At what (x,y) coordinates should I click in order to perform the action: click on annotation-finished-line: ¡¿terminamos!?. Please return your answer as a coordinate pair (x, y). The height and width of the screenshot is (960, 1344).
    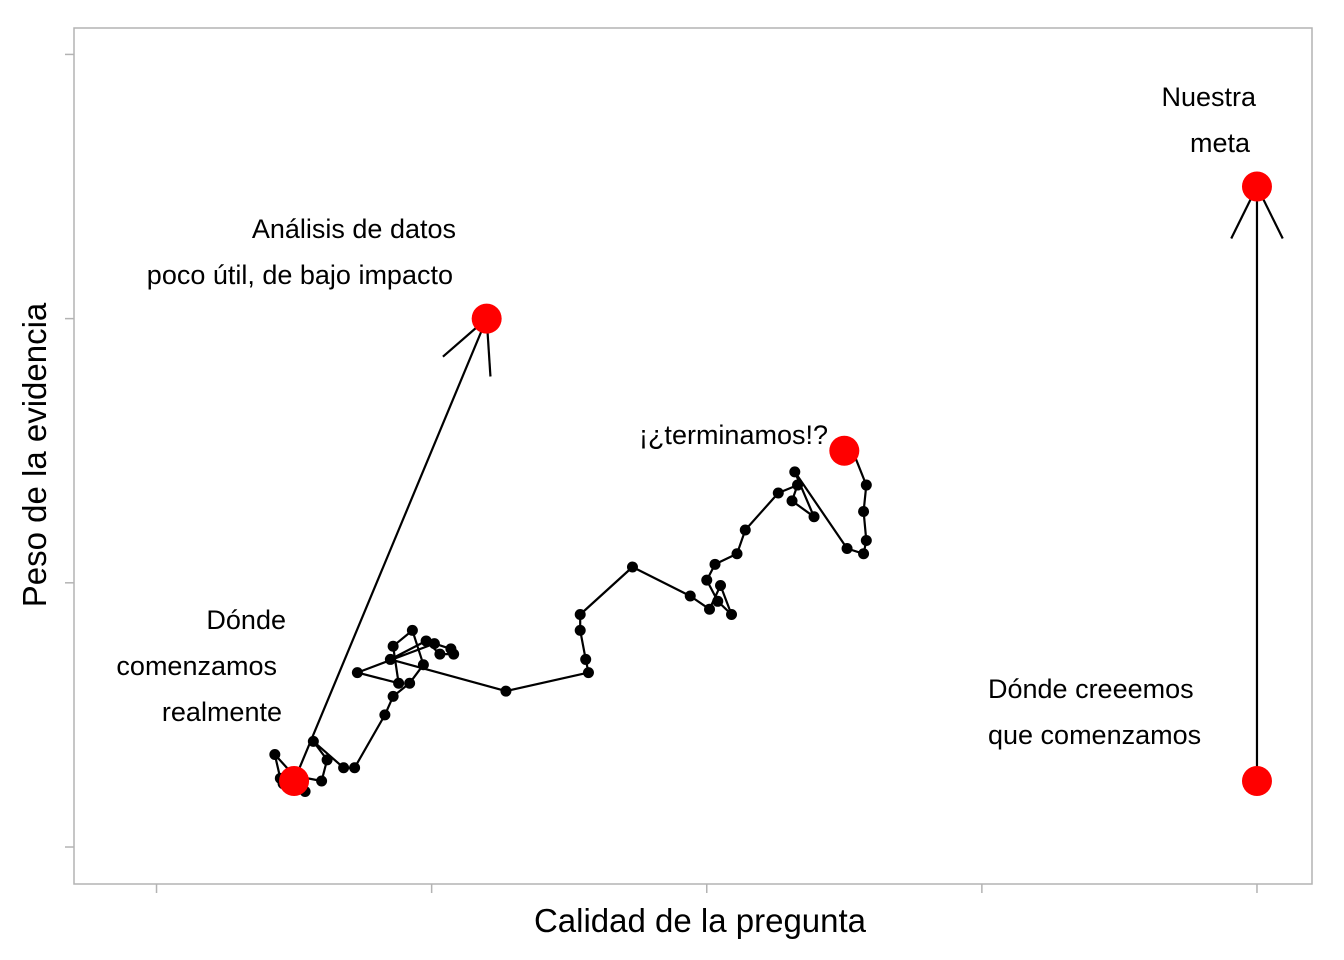
    Looking at the image, I should click on (733, 435).